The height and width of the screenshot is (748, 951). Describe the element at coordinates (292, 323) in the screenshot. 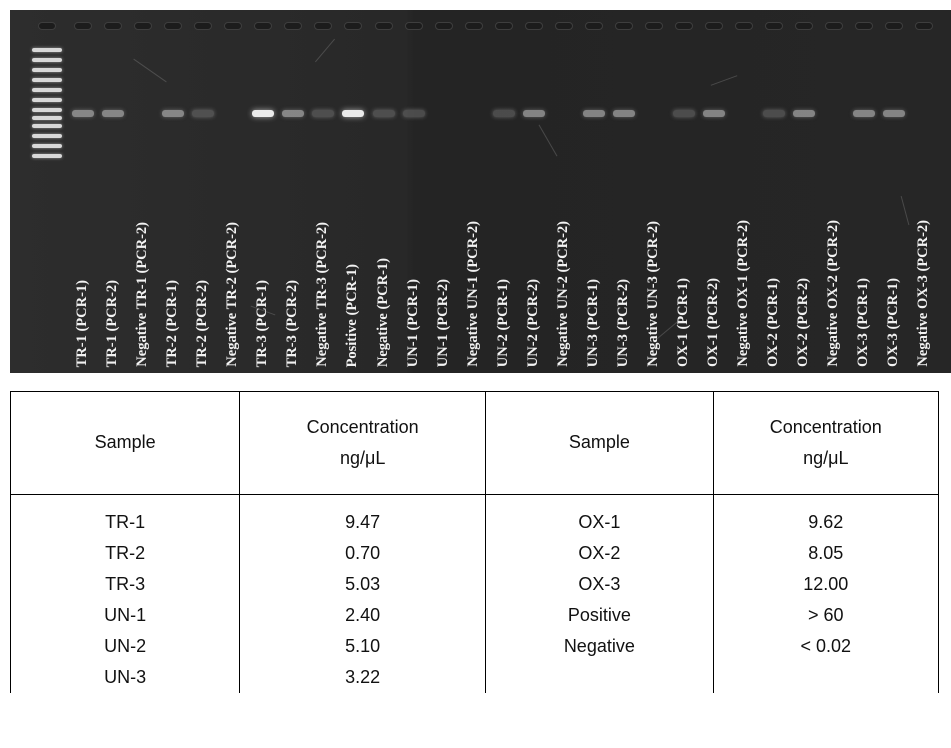

I see `lane-label: TR-3 (PCR-2)` at that location.